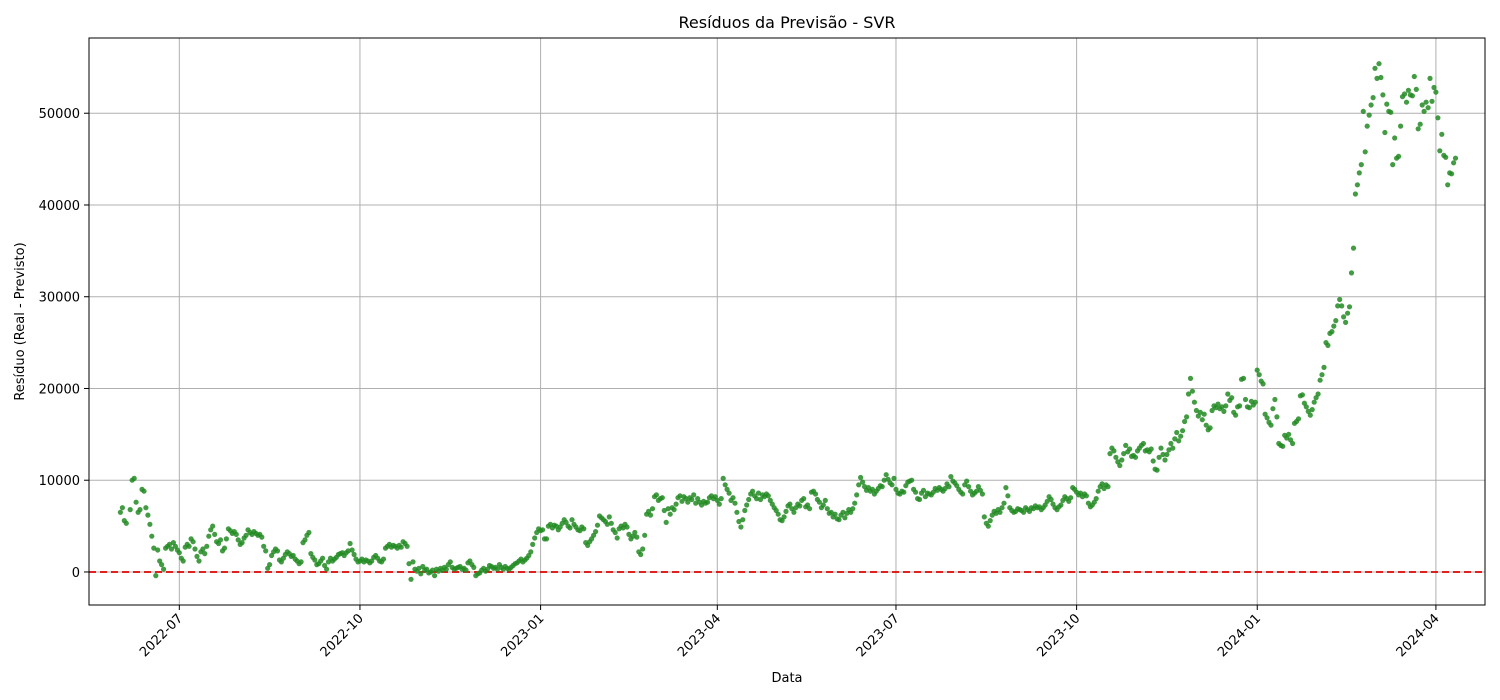  Describe the element at coordinates (20, 321) in the screenshot. I see `y-axis-title: Resíduo (Real - Previsto)` at that location.